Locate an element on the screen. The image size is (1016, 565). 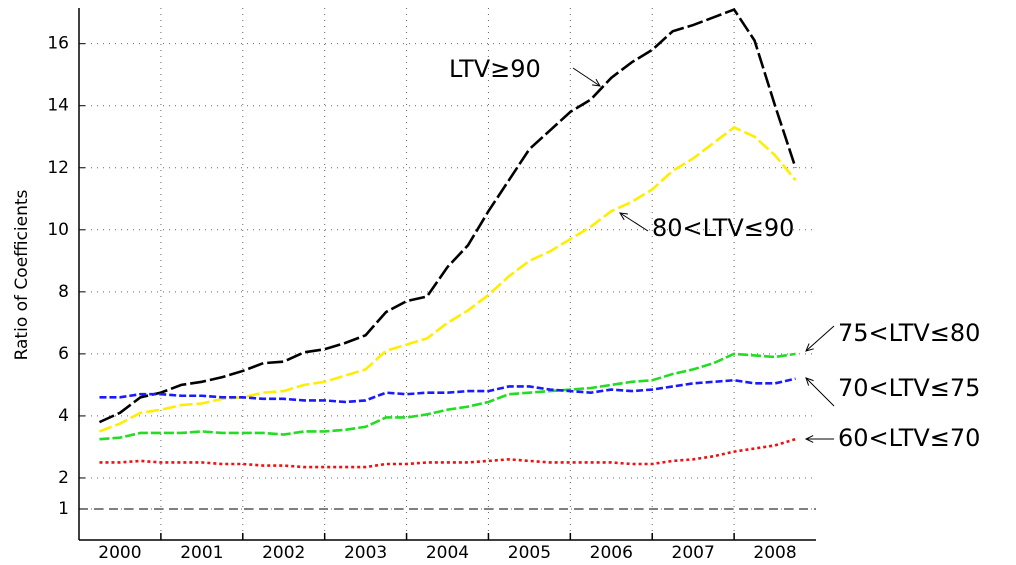
y-tick-label: 10 is located at coordinates (58, 230).